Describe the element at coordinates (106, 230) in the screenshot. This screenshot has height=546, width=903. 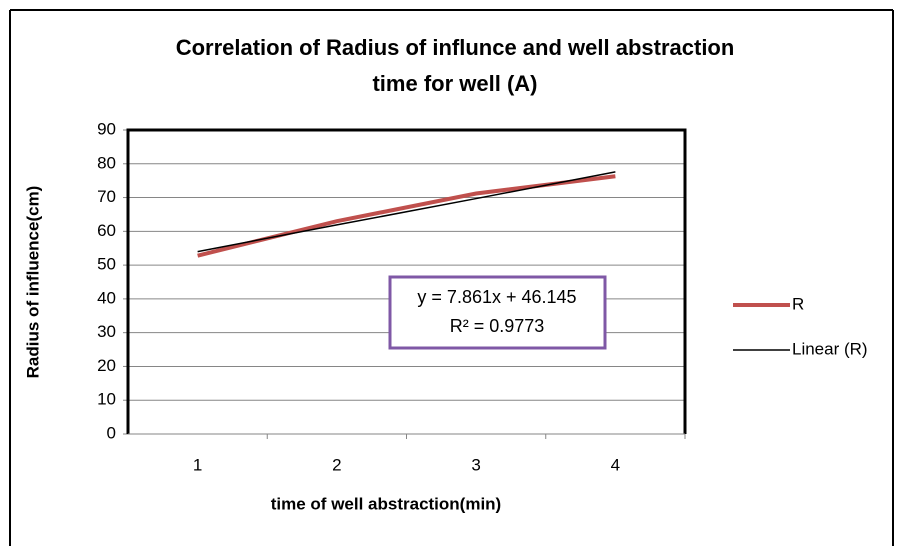
I see `y-tick-label: 60` at that location.